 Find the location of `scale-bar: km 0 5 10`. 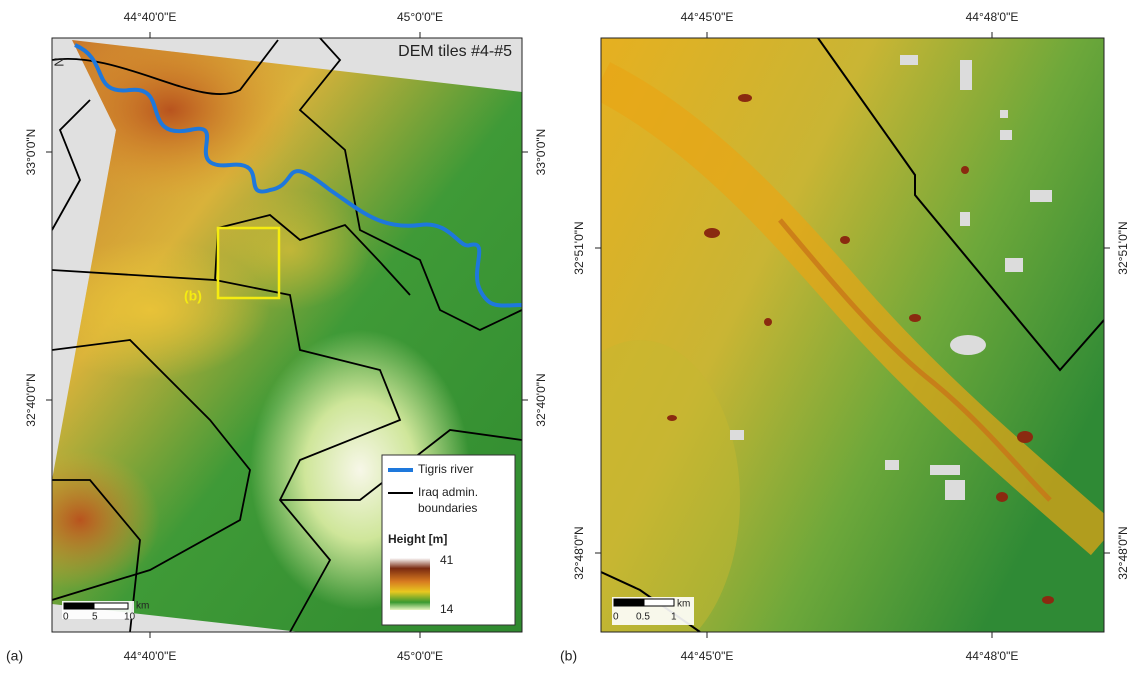

scale-bar: km 0 5 10 is located at coordinates (105, 612).